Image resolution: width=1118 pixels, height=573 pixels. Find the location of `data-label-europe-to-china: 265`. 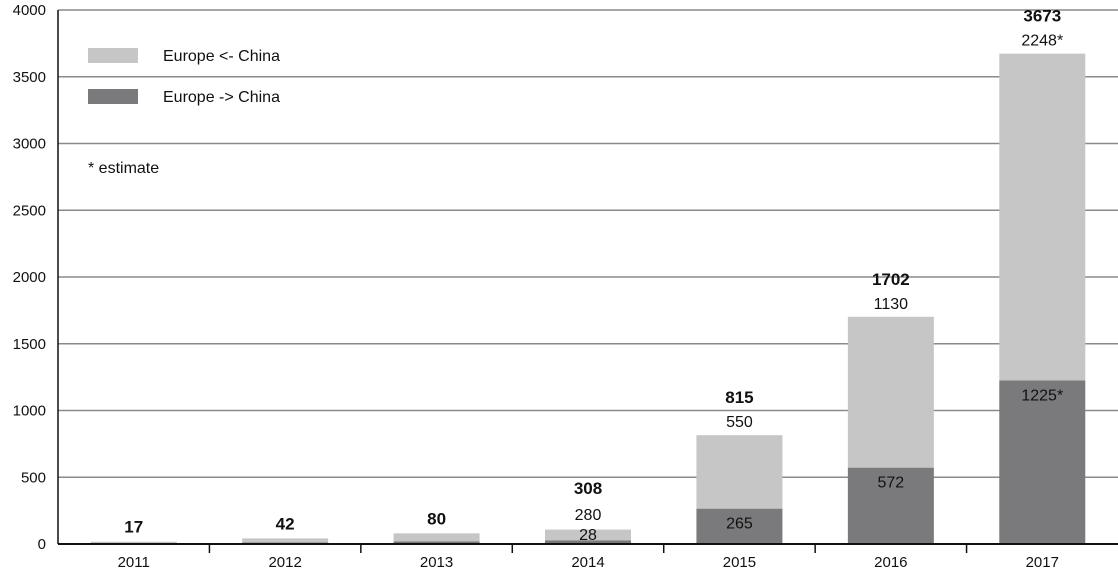

data-label-europe-to-china: 265 is located at coordinates (739, 524).